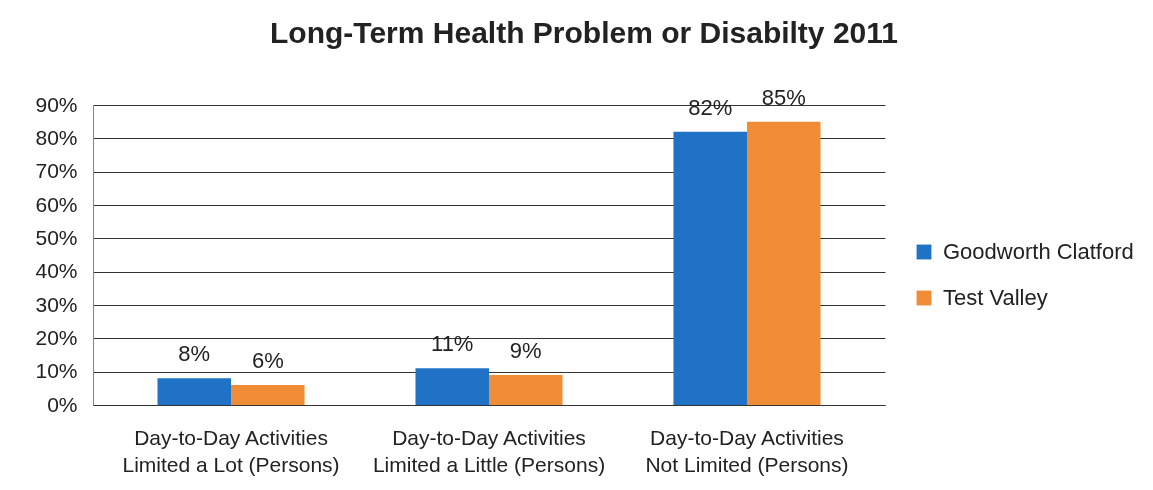 The width and height of the screenshot is (1153, 490). I want to click on y-tick-label: 20%, so click(56, 337).